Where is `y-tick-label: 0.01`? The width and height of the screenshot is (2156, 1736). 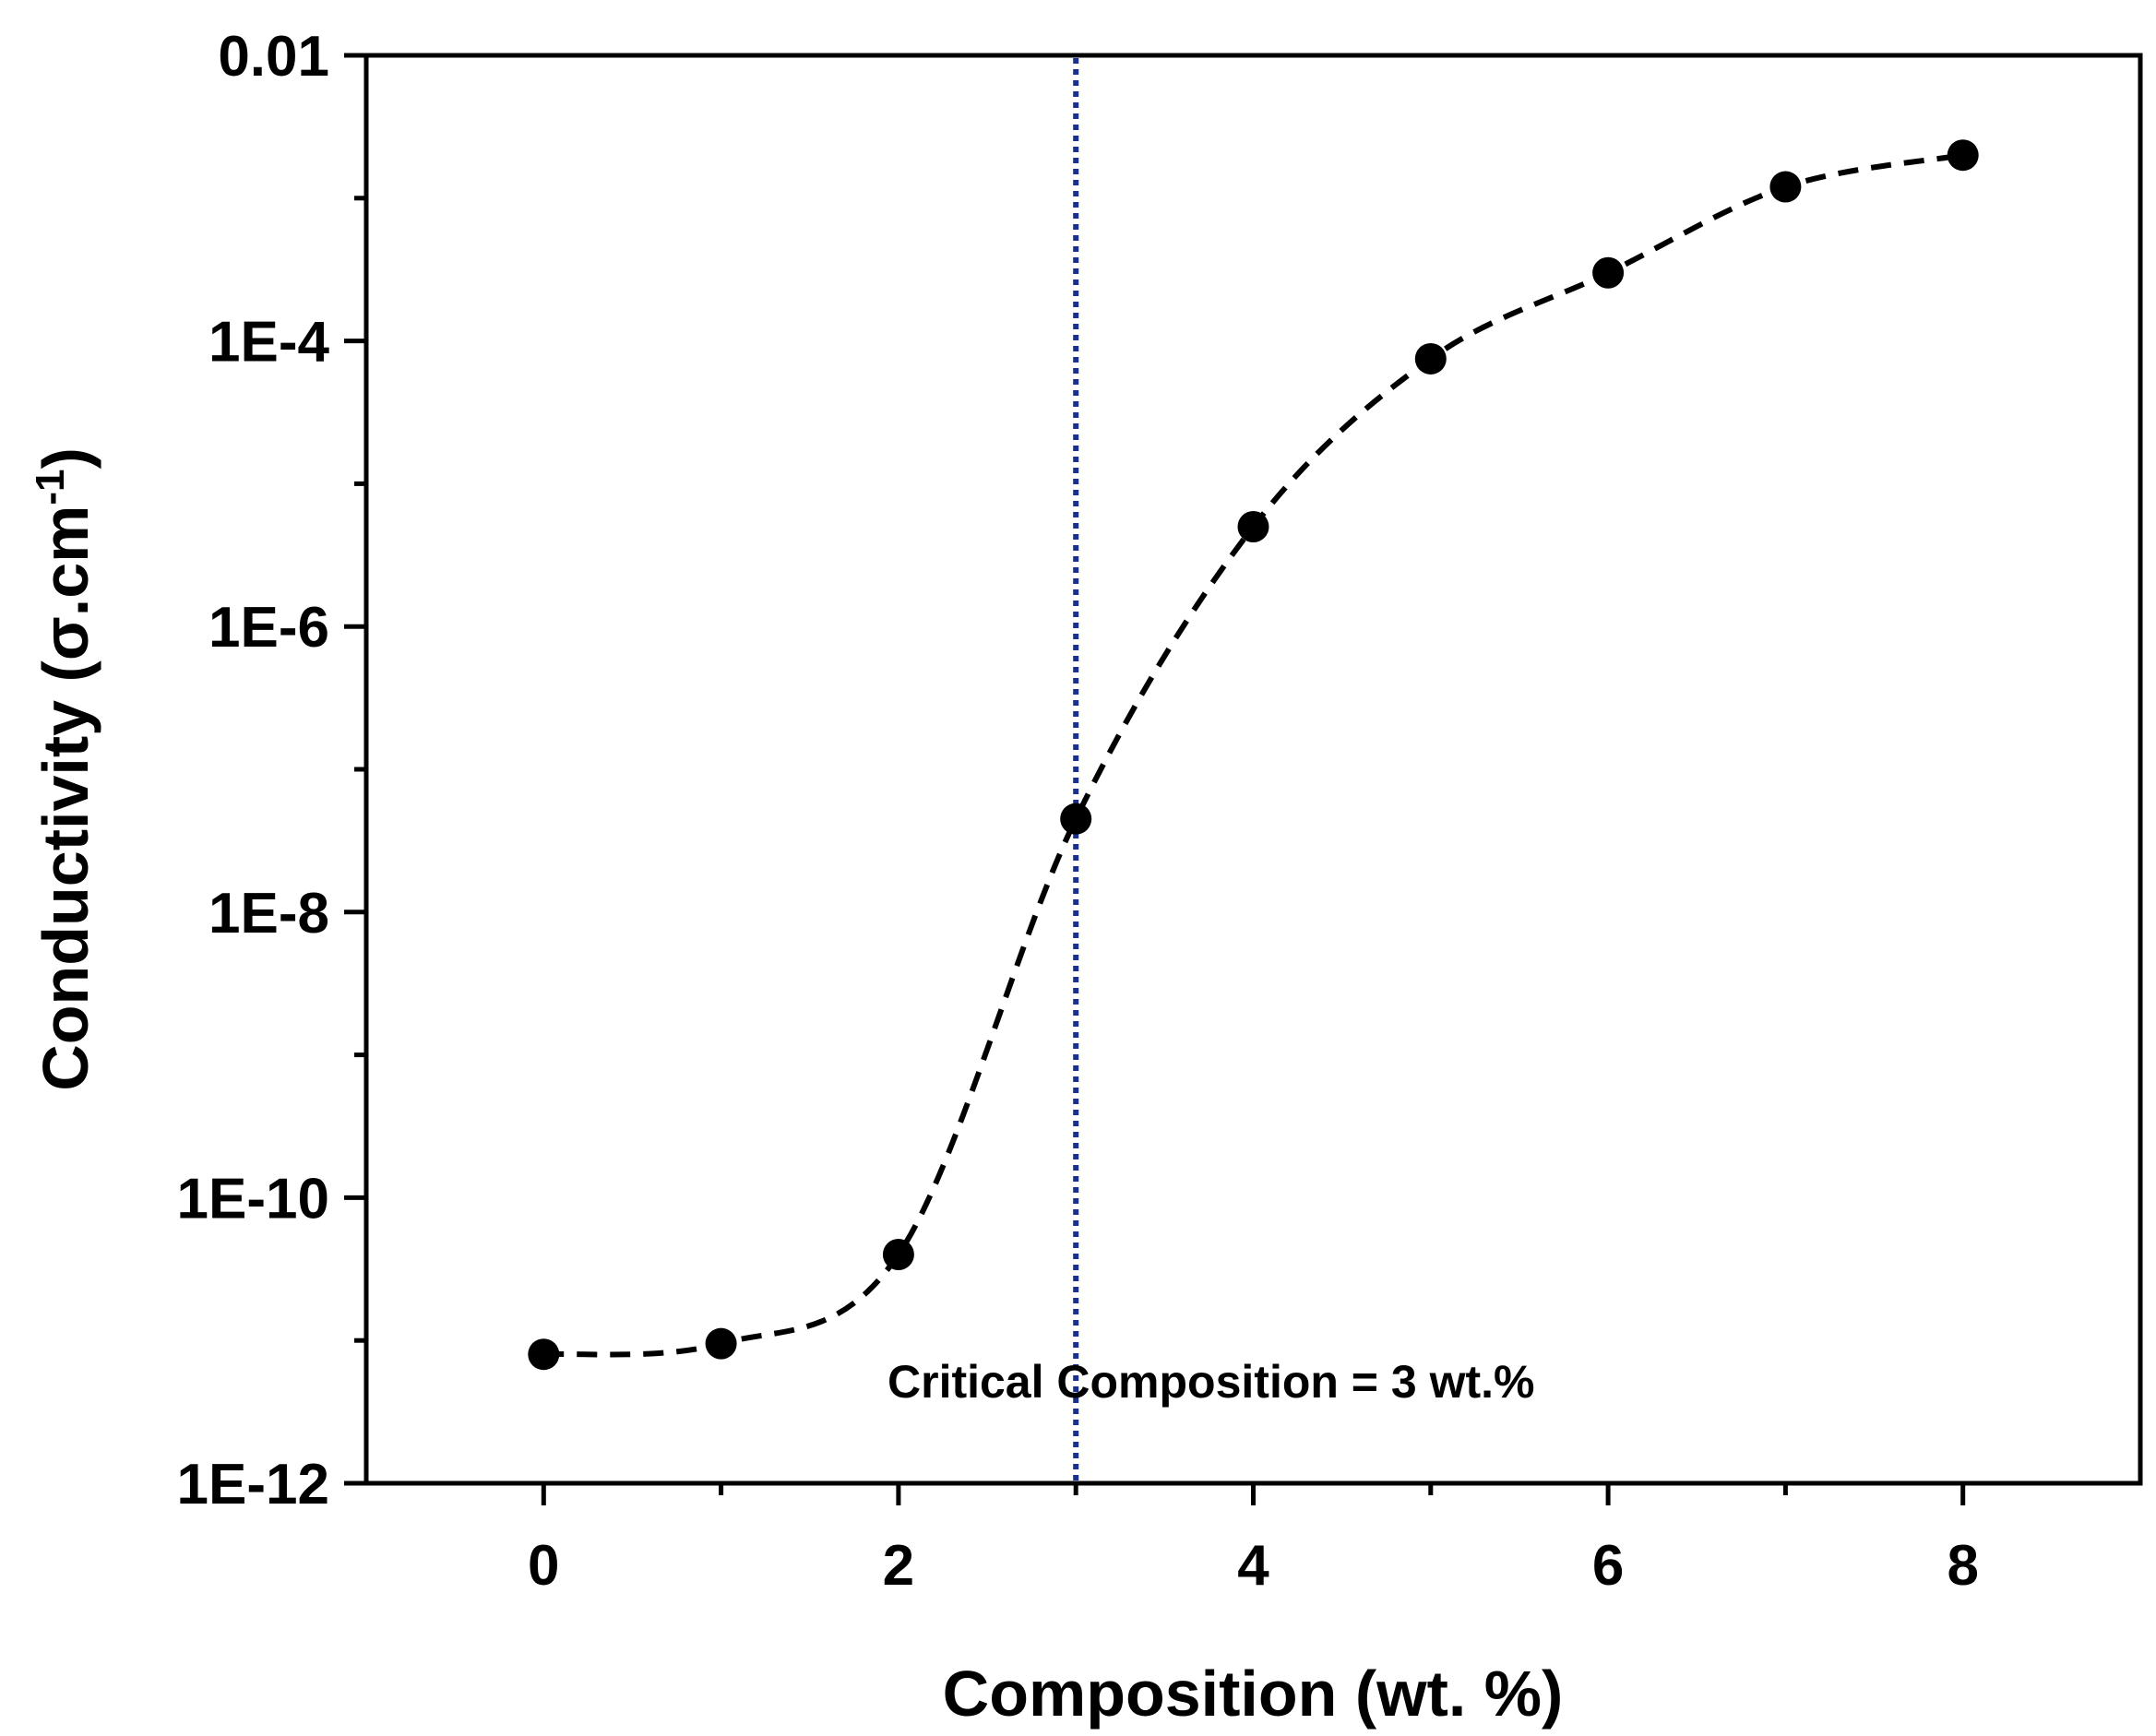 y-tick-label: 0.01 is located at coordinates (274, 57).